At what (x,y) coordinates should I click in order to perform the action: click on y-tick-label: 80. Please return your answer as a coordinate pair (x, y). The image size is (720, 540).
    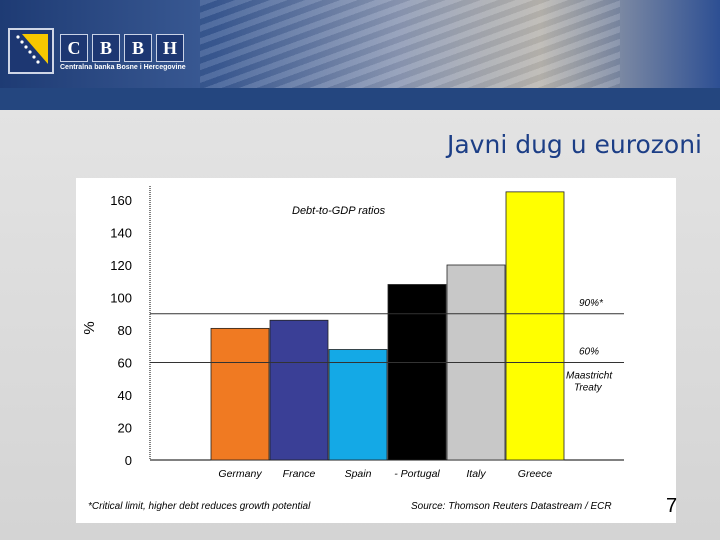
    Looking at the image, I should click on (125, 330).